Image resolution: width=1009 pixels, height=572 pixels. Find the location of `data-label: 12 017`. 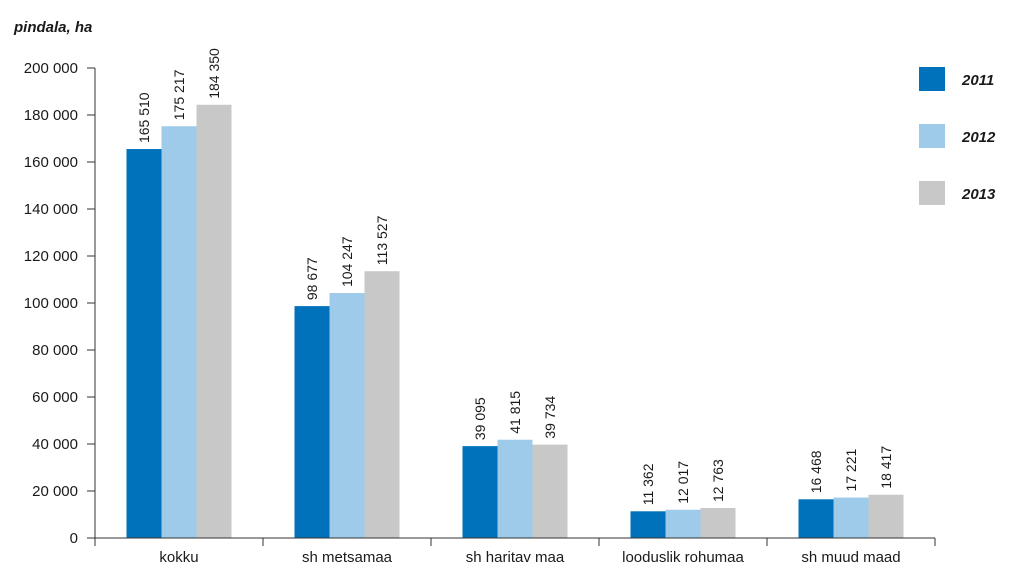

data-label: 12 017 is located at coordinates (683, 482).